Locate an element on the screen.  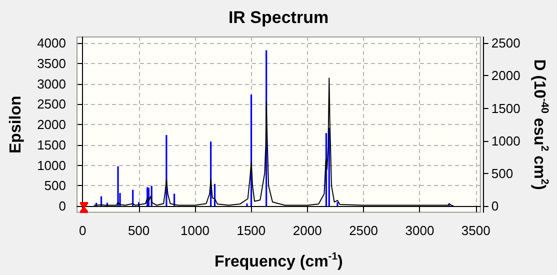
y2-tick-label: 0 is located at coordinates (495, 206).